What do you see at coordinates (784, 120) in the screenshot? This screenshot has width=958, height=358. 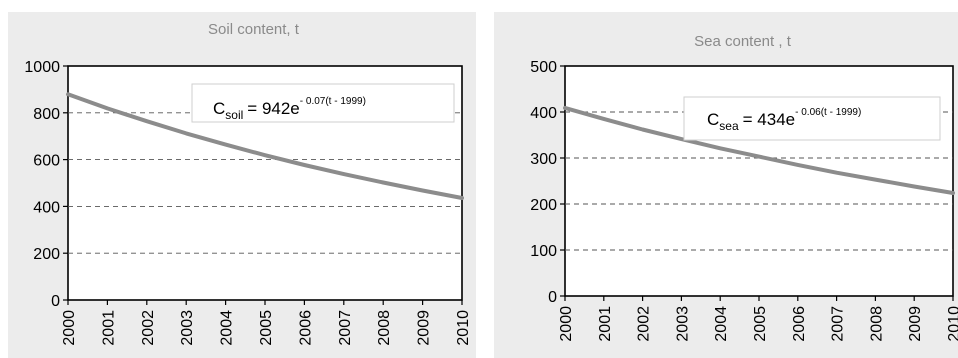 I see `equation-text: Csea = 434e- 0.06(t - 1999)` at bounding box center [784, 120].